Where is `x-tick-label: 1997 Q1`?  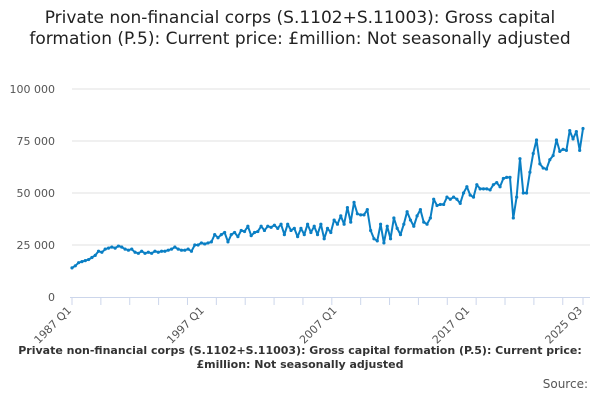 x-tick-label: 1997 Q1 is located at coordinates (185, 325).